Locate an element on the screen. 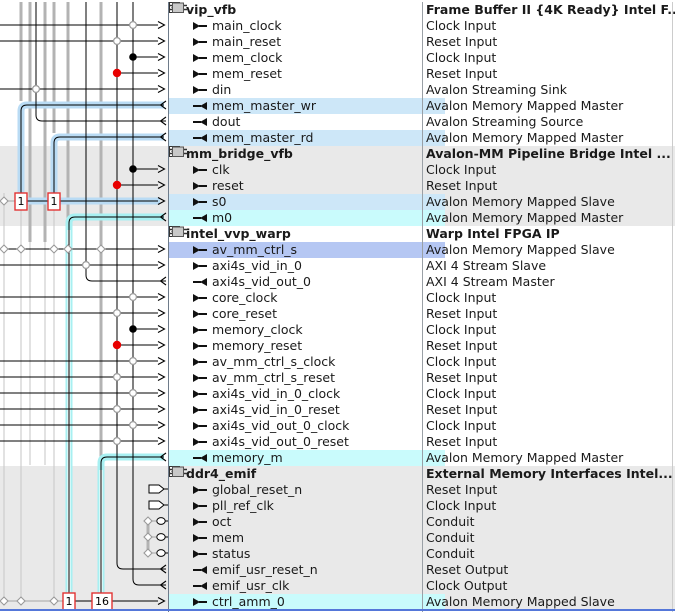 Image resolution: width=675 pixels, height=612 pixels. name-cell: axi4s_vid_in_0 is located at coordinates (307, 266).